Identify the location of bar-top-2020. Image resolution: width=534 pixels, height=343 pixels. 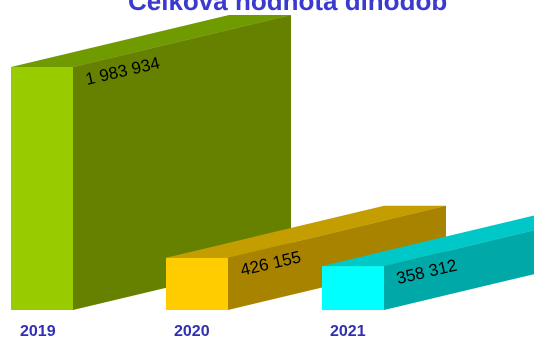
(306, 231).